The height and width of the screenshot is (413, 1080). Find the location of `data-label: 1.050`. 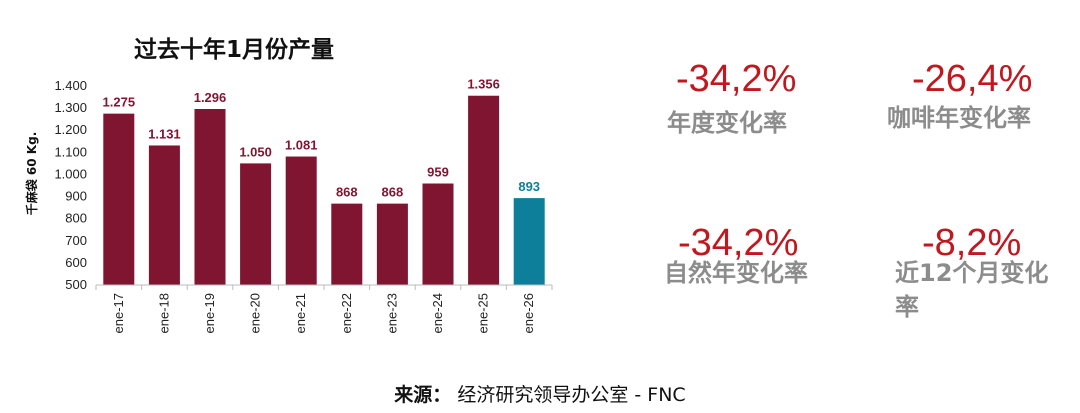

data-label: 1.050 is located at coordinates (255, 151).